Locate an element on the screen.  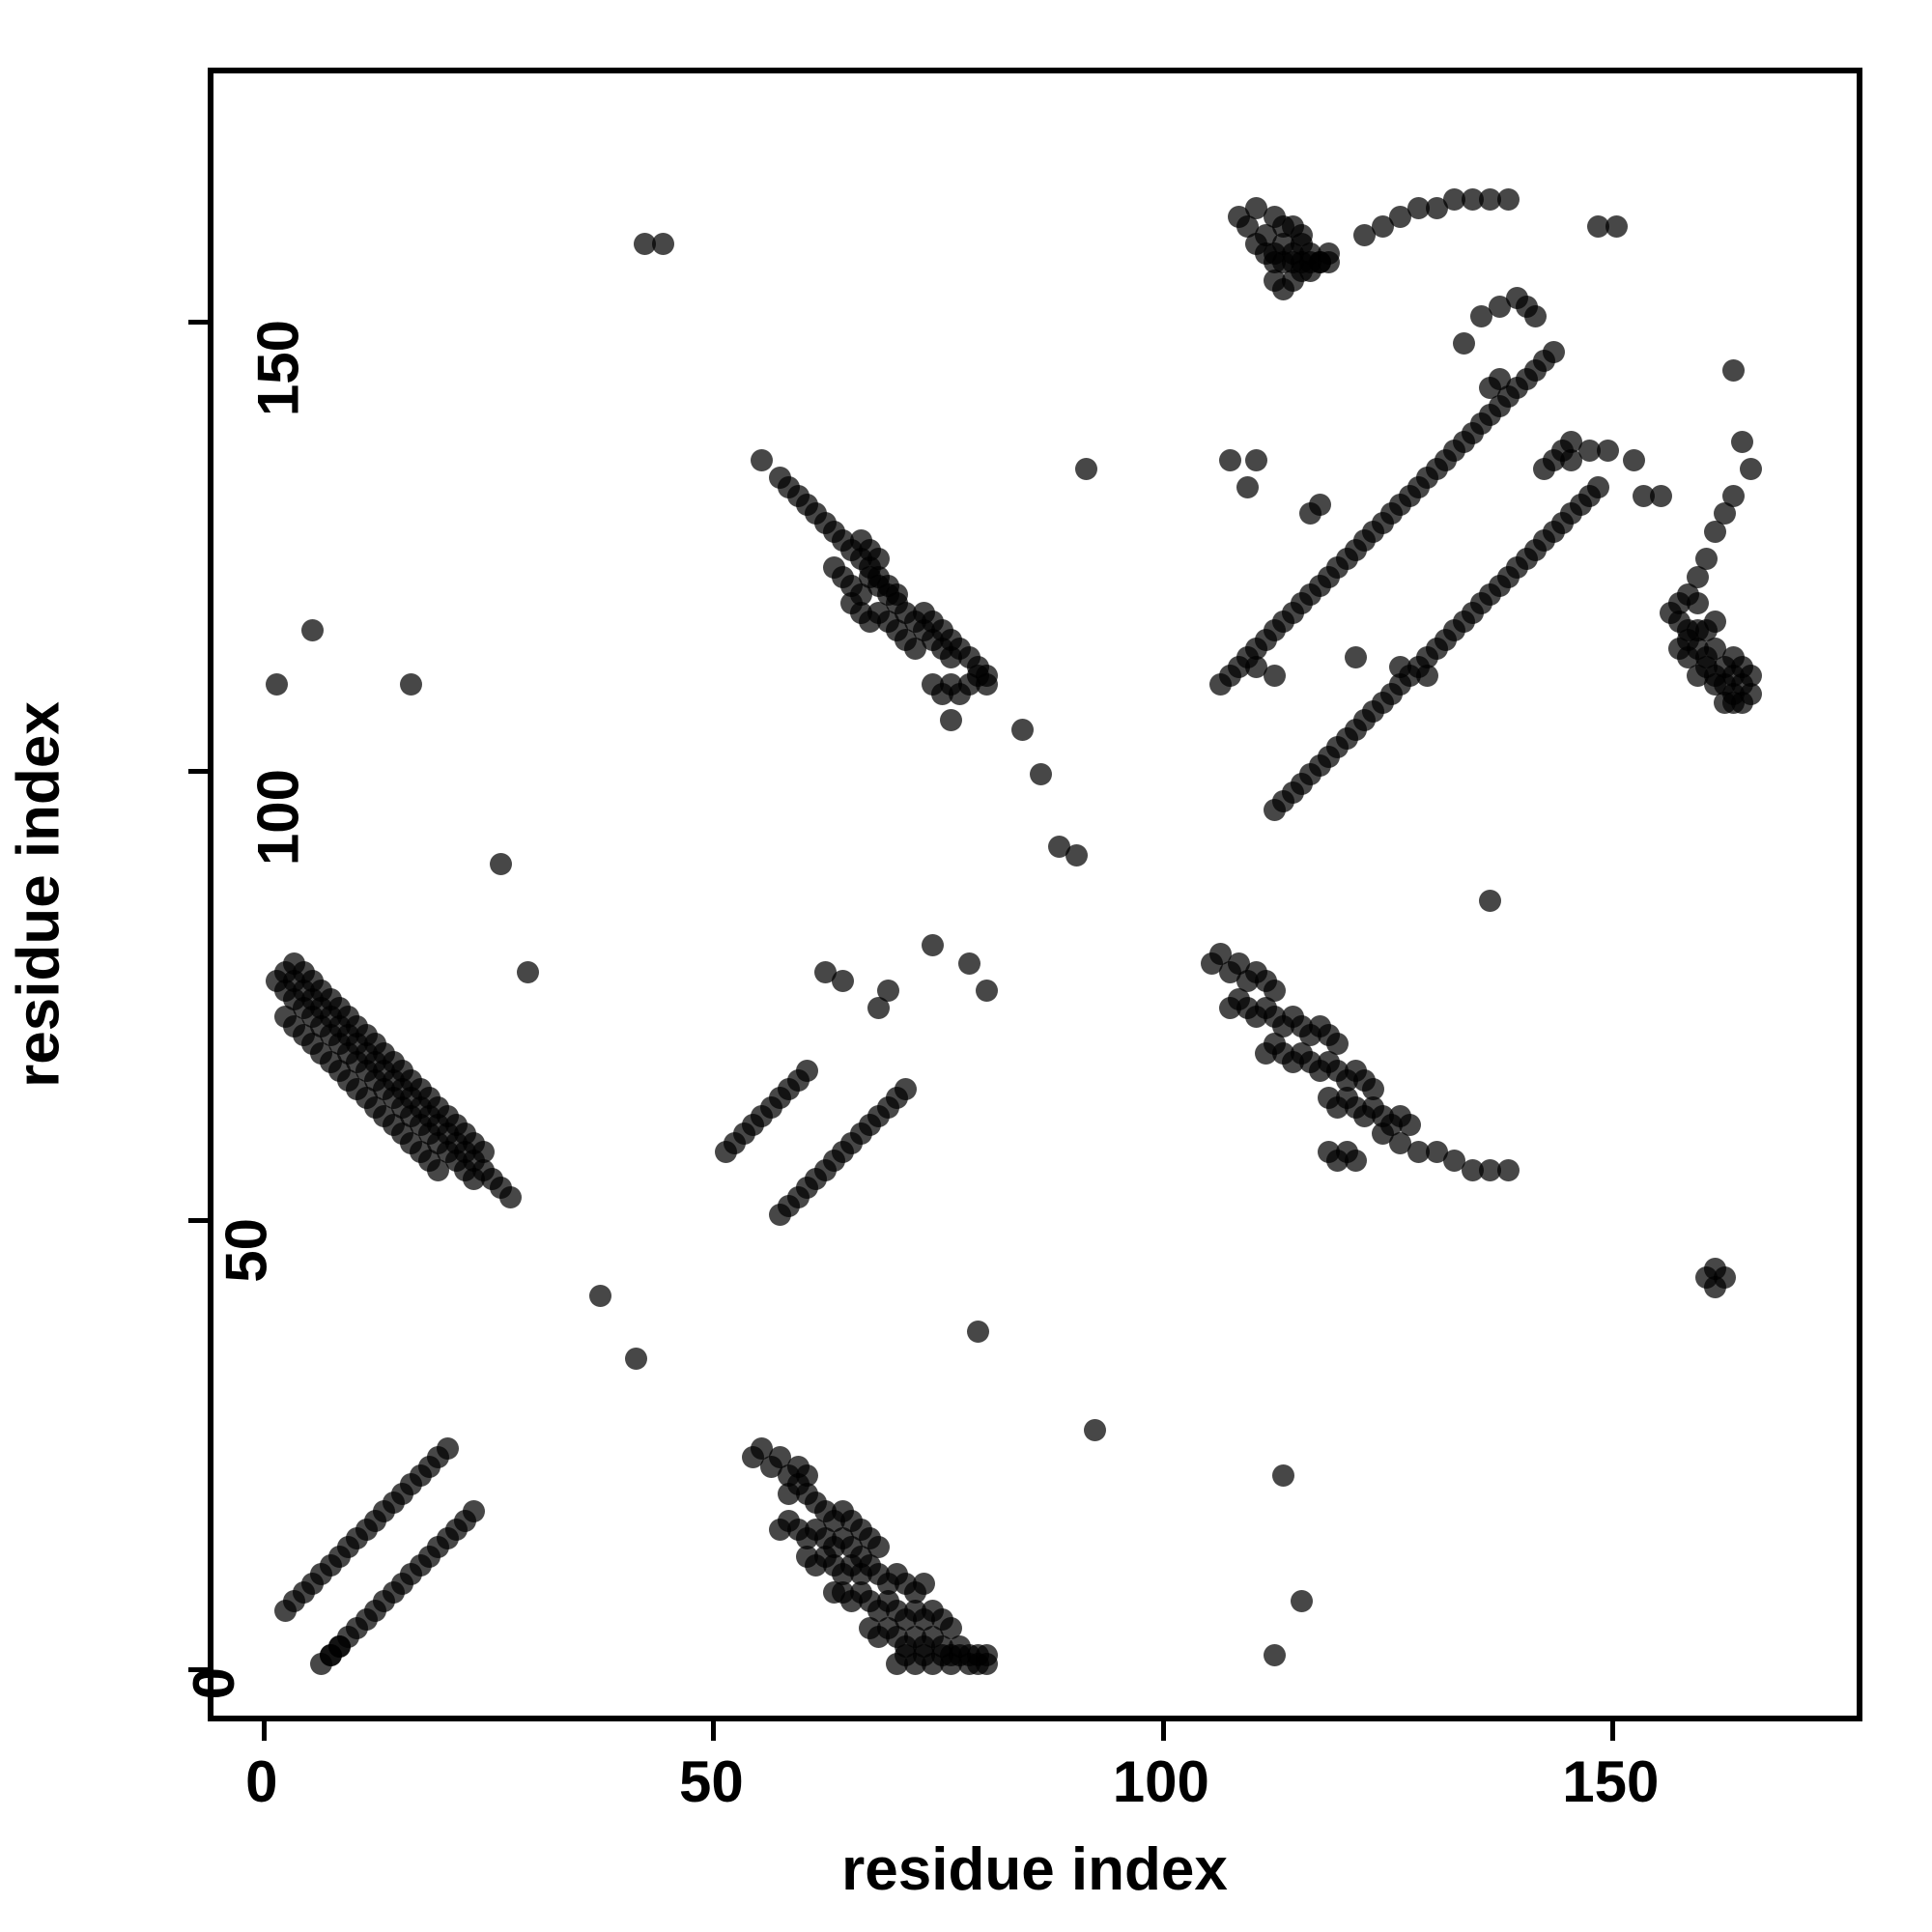
y-tick-label: 0 is located at coordinates (213, 1683).